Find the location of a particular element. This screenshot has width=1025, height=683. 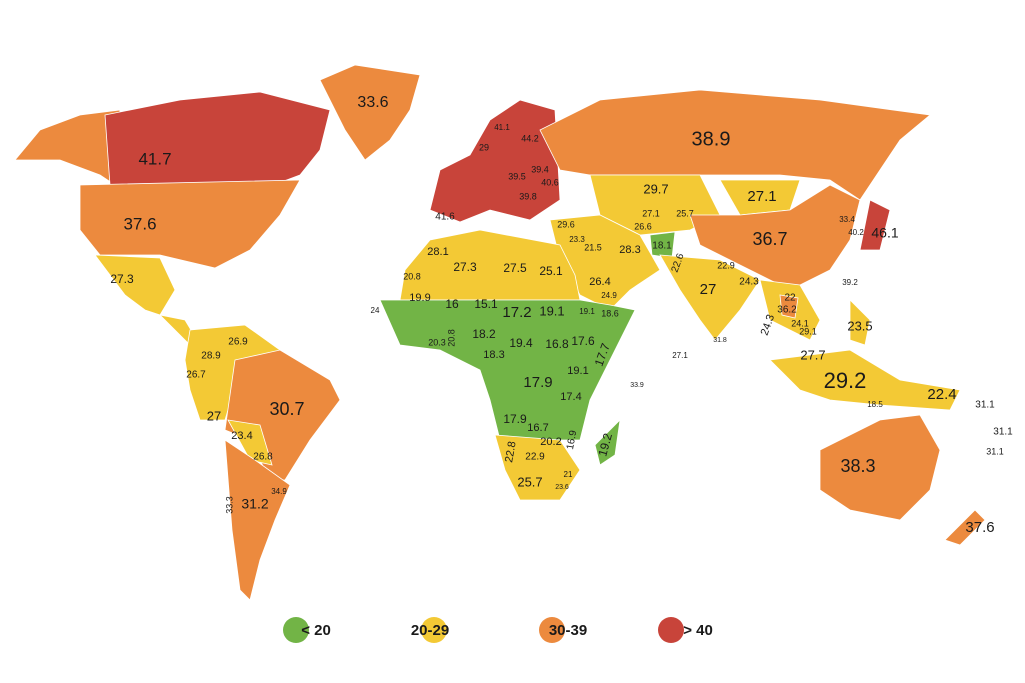

median-age-label: 31.8 is located at coordinates (720, 340).